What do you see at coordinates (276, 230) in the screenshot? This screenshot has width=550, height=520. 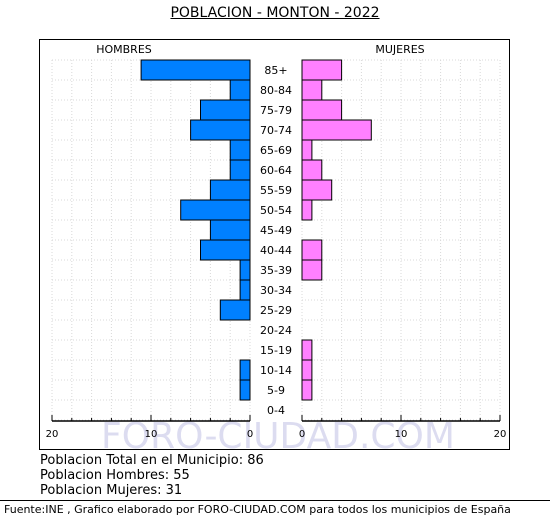 I see `age-label-45-49: 45-49` at bounding box center [276, 230].